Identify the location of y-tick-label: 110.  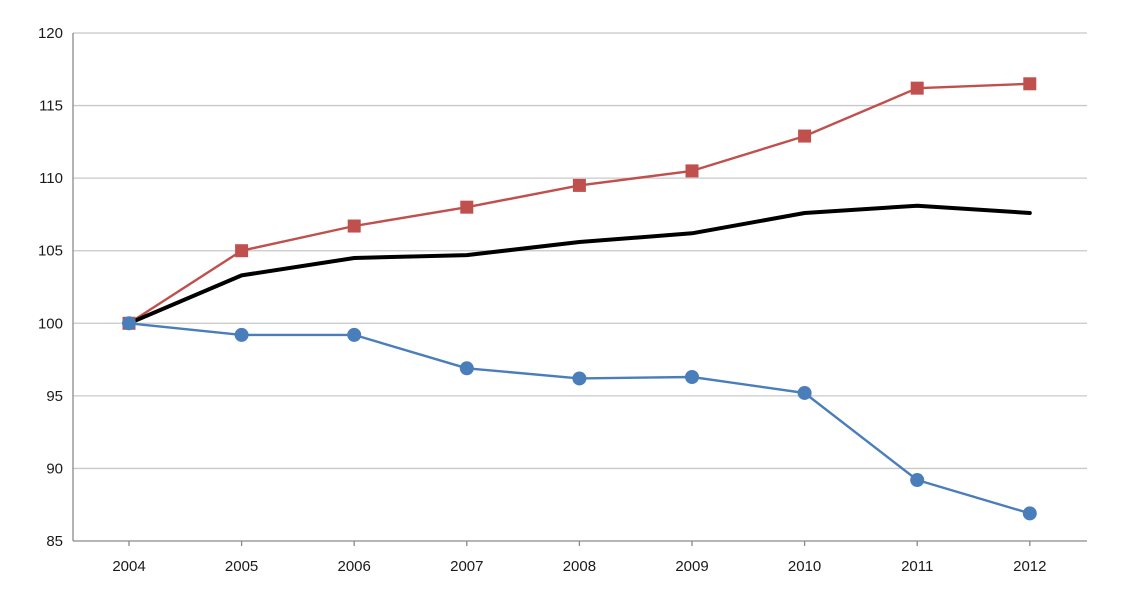
(51, 178).